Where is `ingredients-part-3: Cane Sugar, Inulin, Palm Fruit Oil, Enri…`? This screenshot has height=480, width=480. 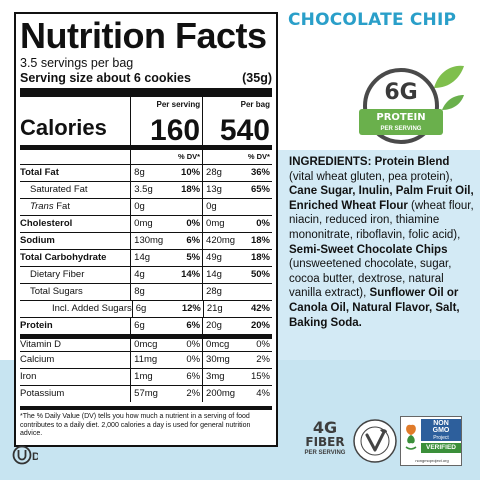
ingredients-part-3: Cane Sugar, Inulin, Palm Fruit Oil, Enri… is located at coordinates (381, 198).